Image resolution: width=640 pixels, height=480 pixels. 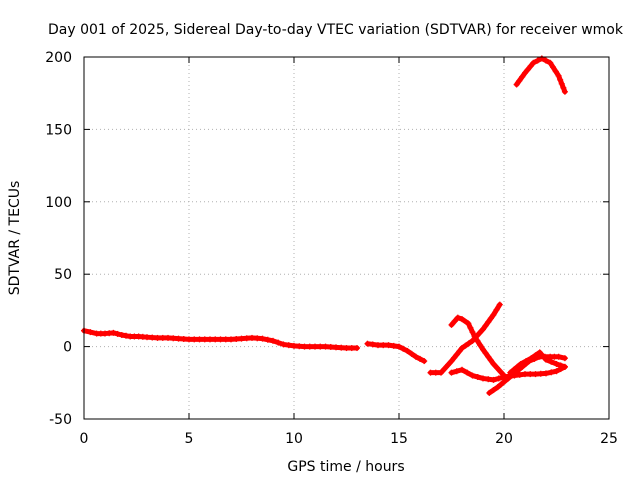 I want to click on y-tick-label: 0, so click(x=67, y=348).